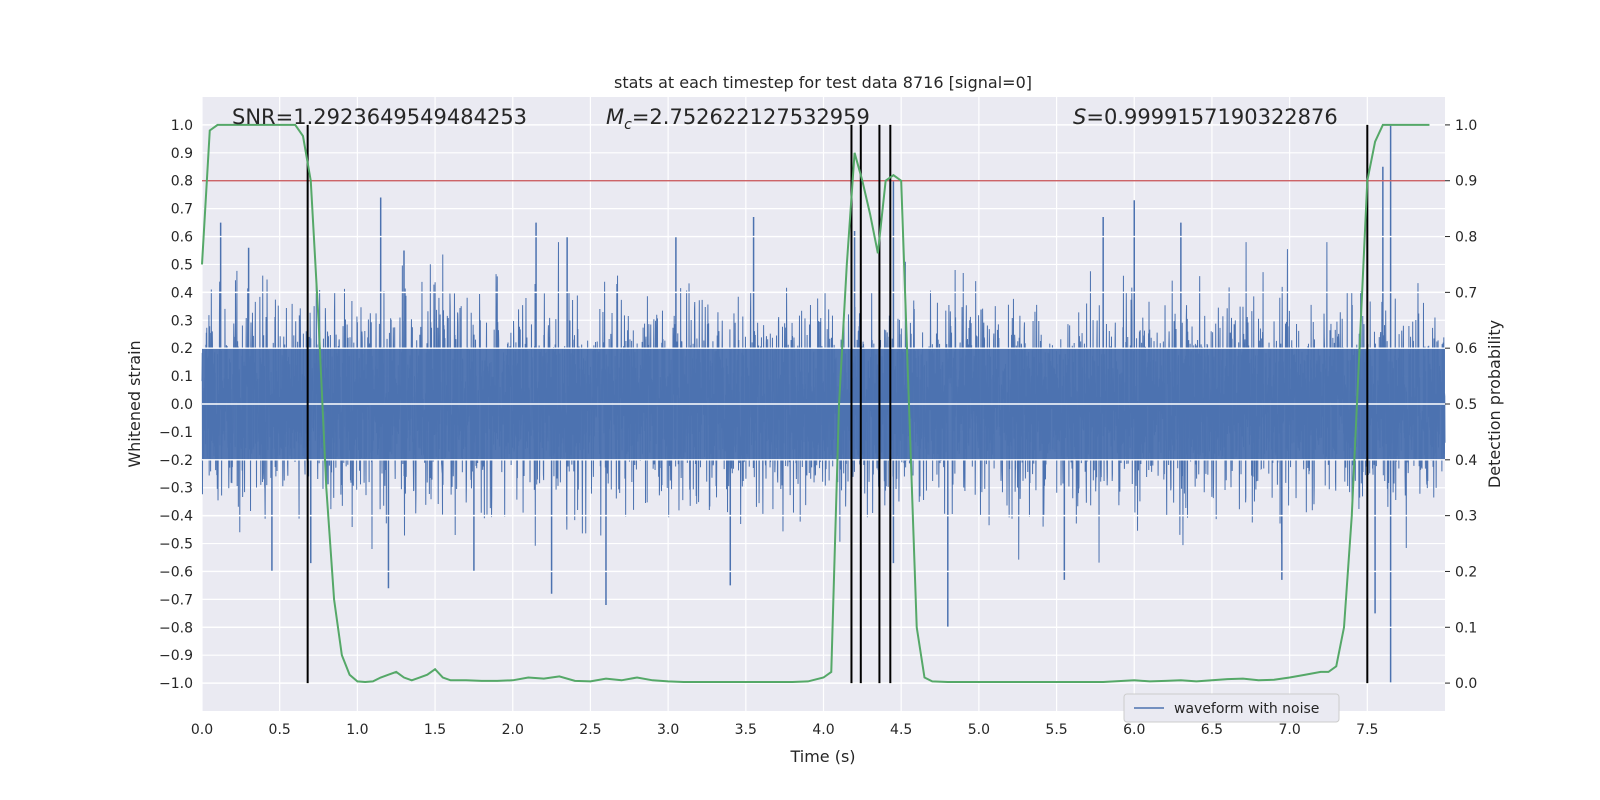 The image size is (1600, 800). Describe the element at coordinates (176, 433) in the screenshot. I see `y-tick-label: −0.1` at that location.